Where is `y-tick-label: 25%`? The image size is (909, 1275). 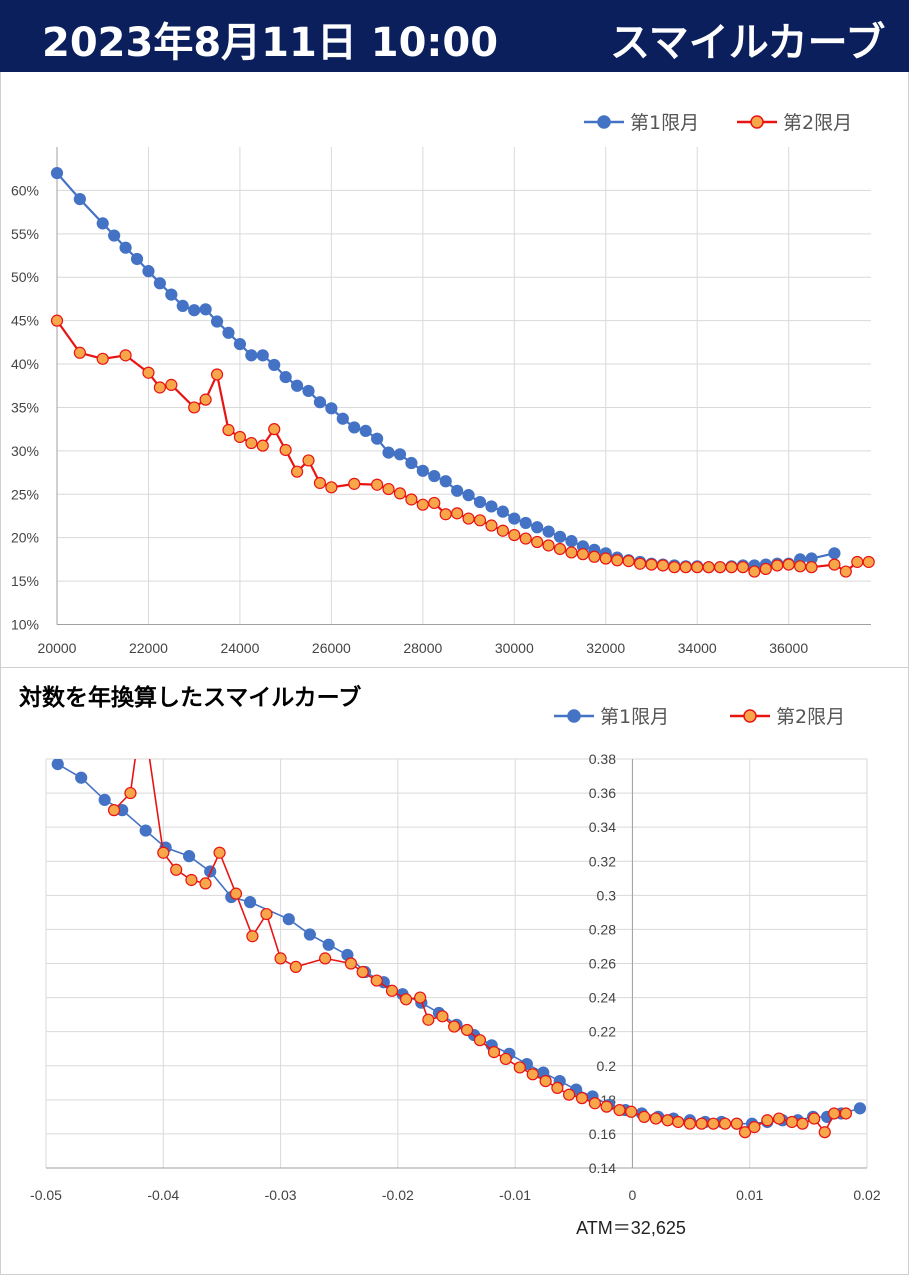
y-tick-label: 25% is located at coordinates (25, 494).